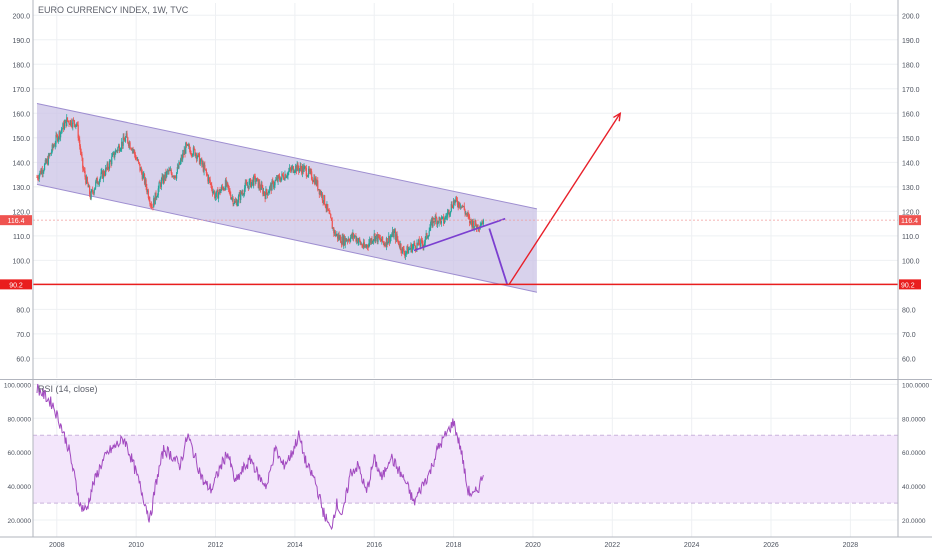  What do you see at coordinates (911, 41) in the screenshot?
I see `price-tick-label-right: 190.0` at bounding box center [911, 41].